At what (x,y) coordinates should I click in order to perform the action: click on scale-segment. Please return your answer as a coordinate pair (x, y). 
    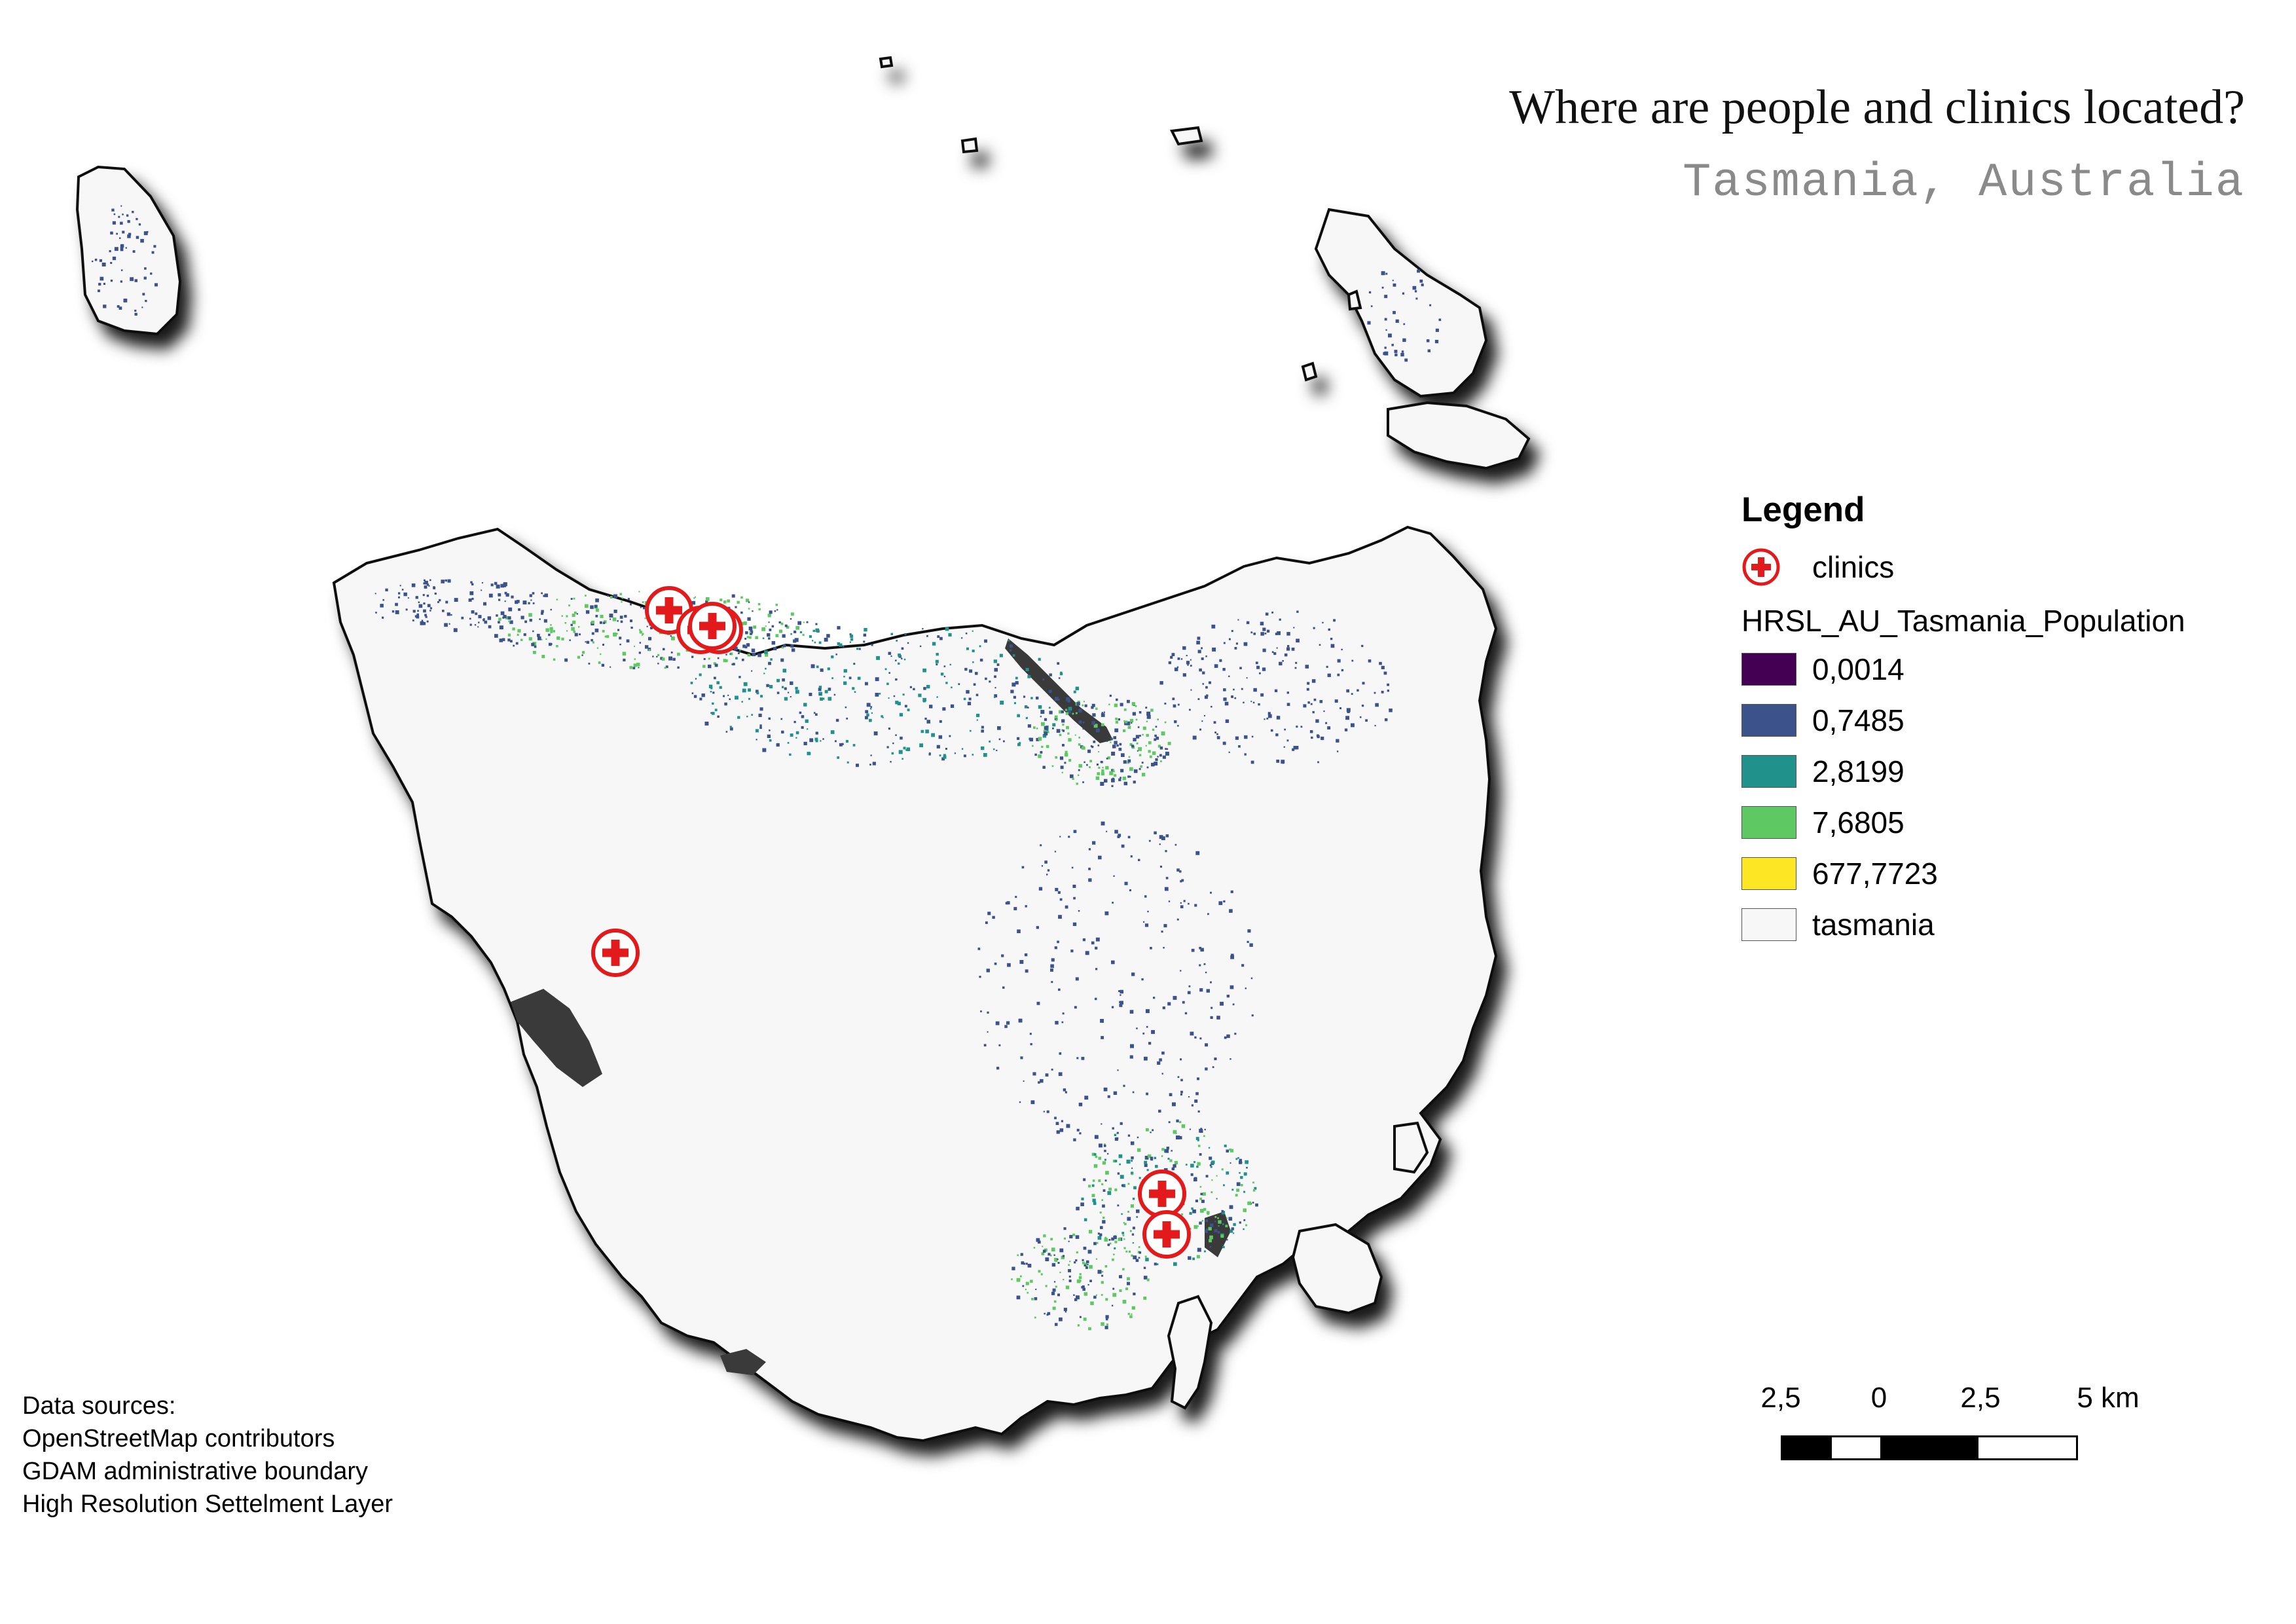
    Looking at the image, I should click on (1905, 1447).